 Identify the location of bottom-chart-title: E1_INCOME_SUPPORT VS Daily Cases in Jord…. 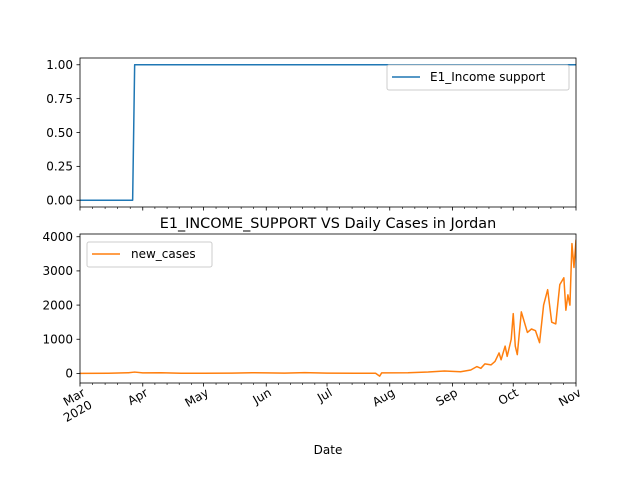
(328, 224).